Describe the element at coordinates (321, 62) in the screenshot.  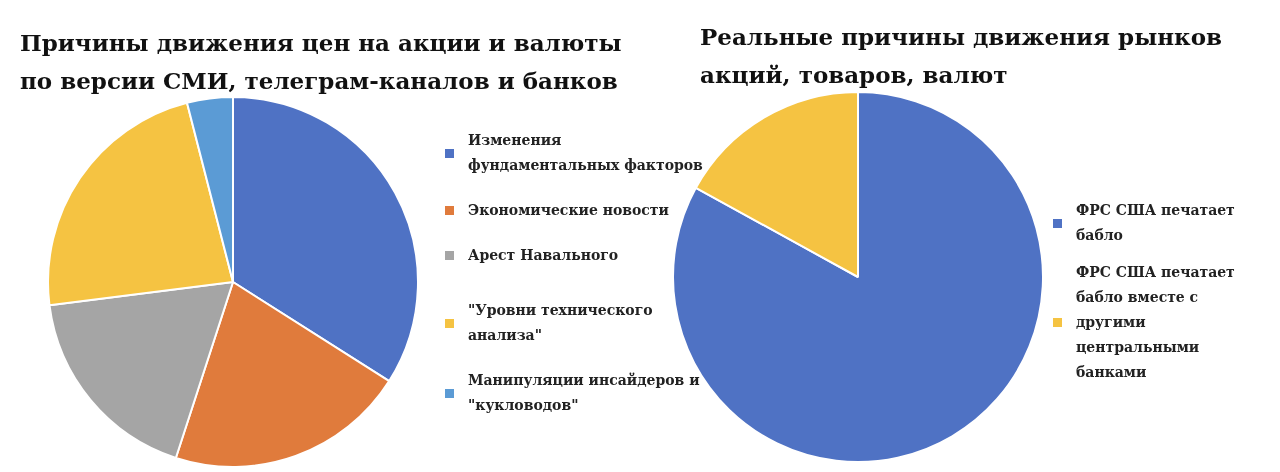
I see `chart-title: Причины движения цен на акции и валюты по версии СМИ, телеграм-каналов и банков` at that location.